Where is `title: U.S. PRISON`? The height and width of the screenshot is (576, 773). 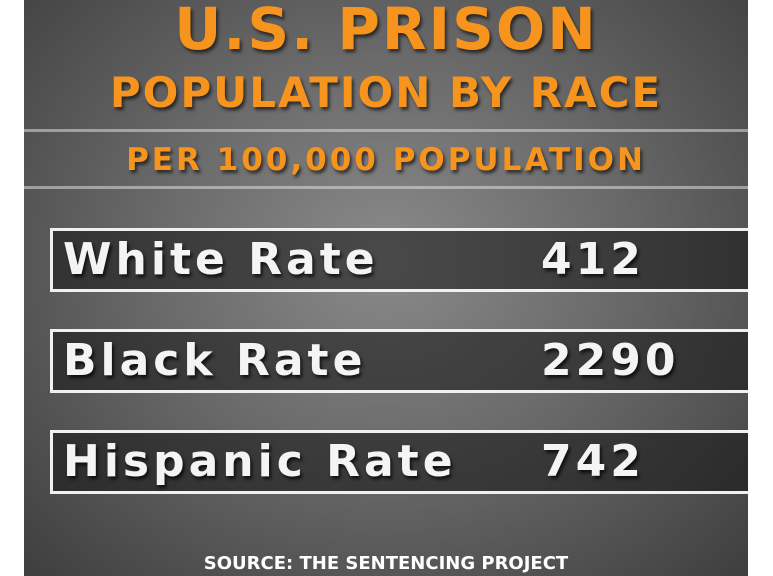 title: U.S. PRISON is located at coordinates (386, 31).